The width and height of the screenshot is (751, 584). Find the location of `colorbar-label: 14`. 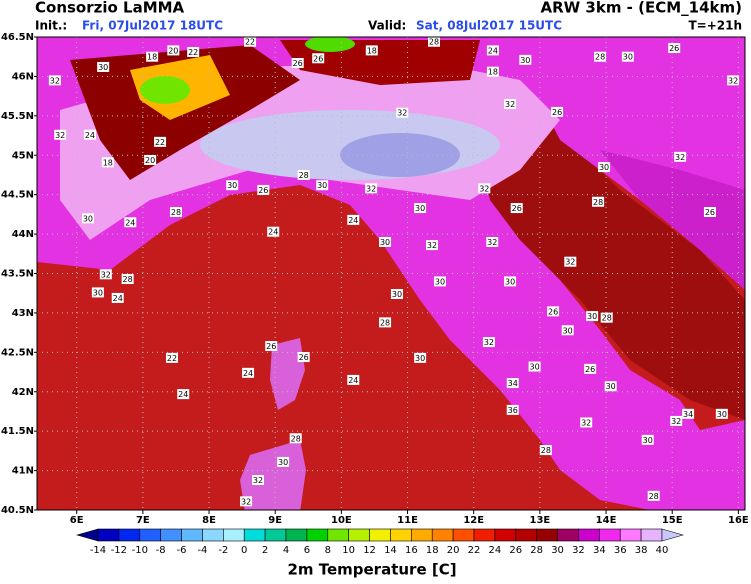

colorbar-label: 14 is located at coordinates (390, 550).